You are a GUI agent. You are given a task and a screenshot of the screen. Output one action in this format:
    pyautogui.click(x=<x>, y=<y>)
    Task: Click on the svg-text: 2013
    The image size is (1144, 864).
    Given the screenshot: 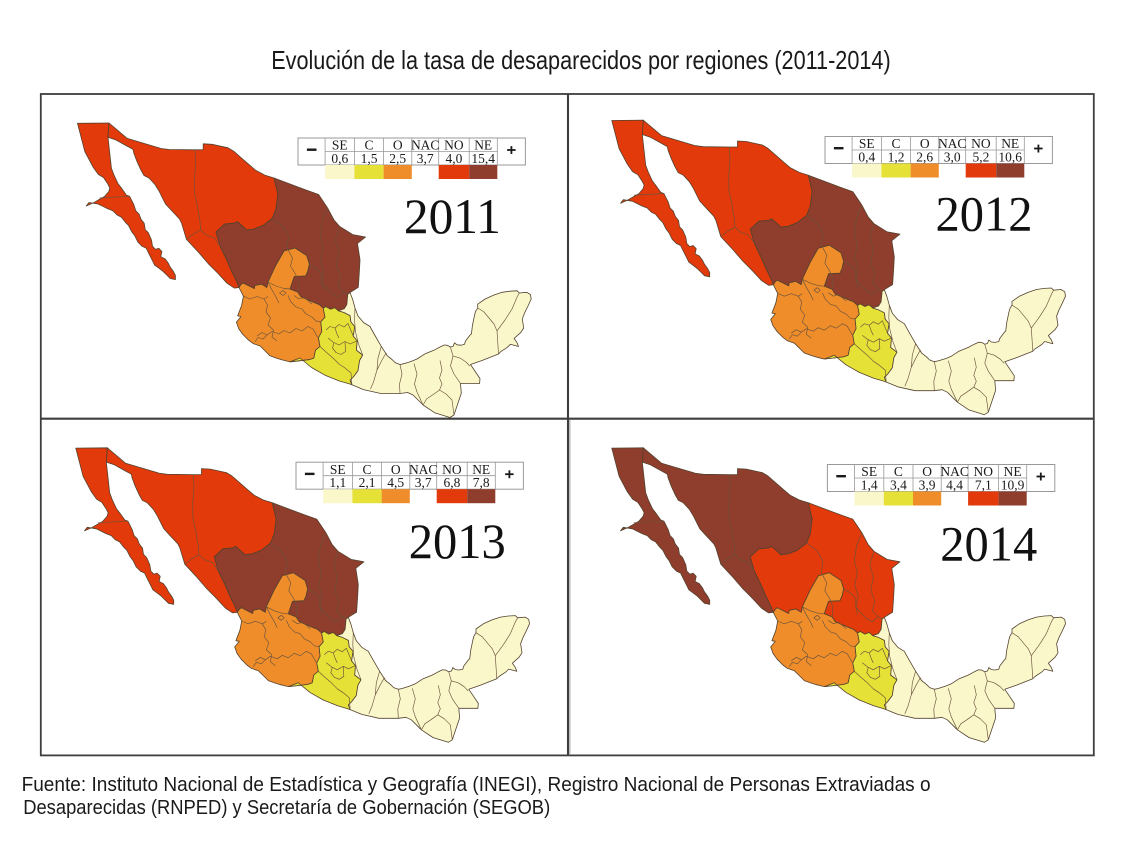 What is the action you would take?
    pyautogui.click(x=457, y=541)
    